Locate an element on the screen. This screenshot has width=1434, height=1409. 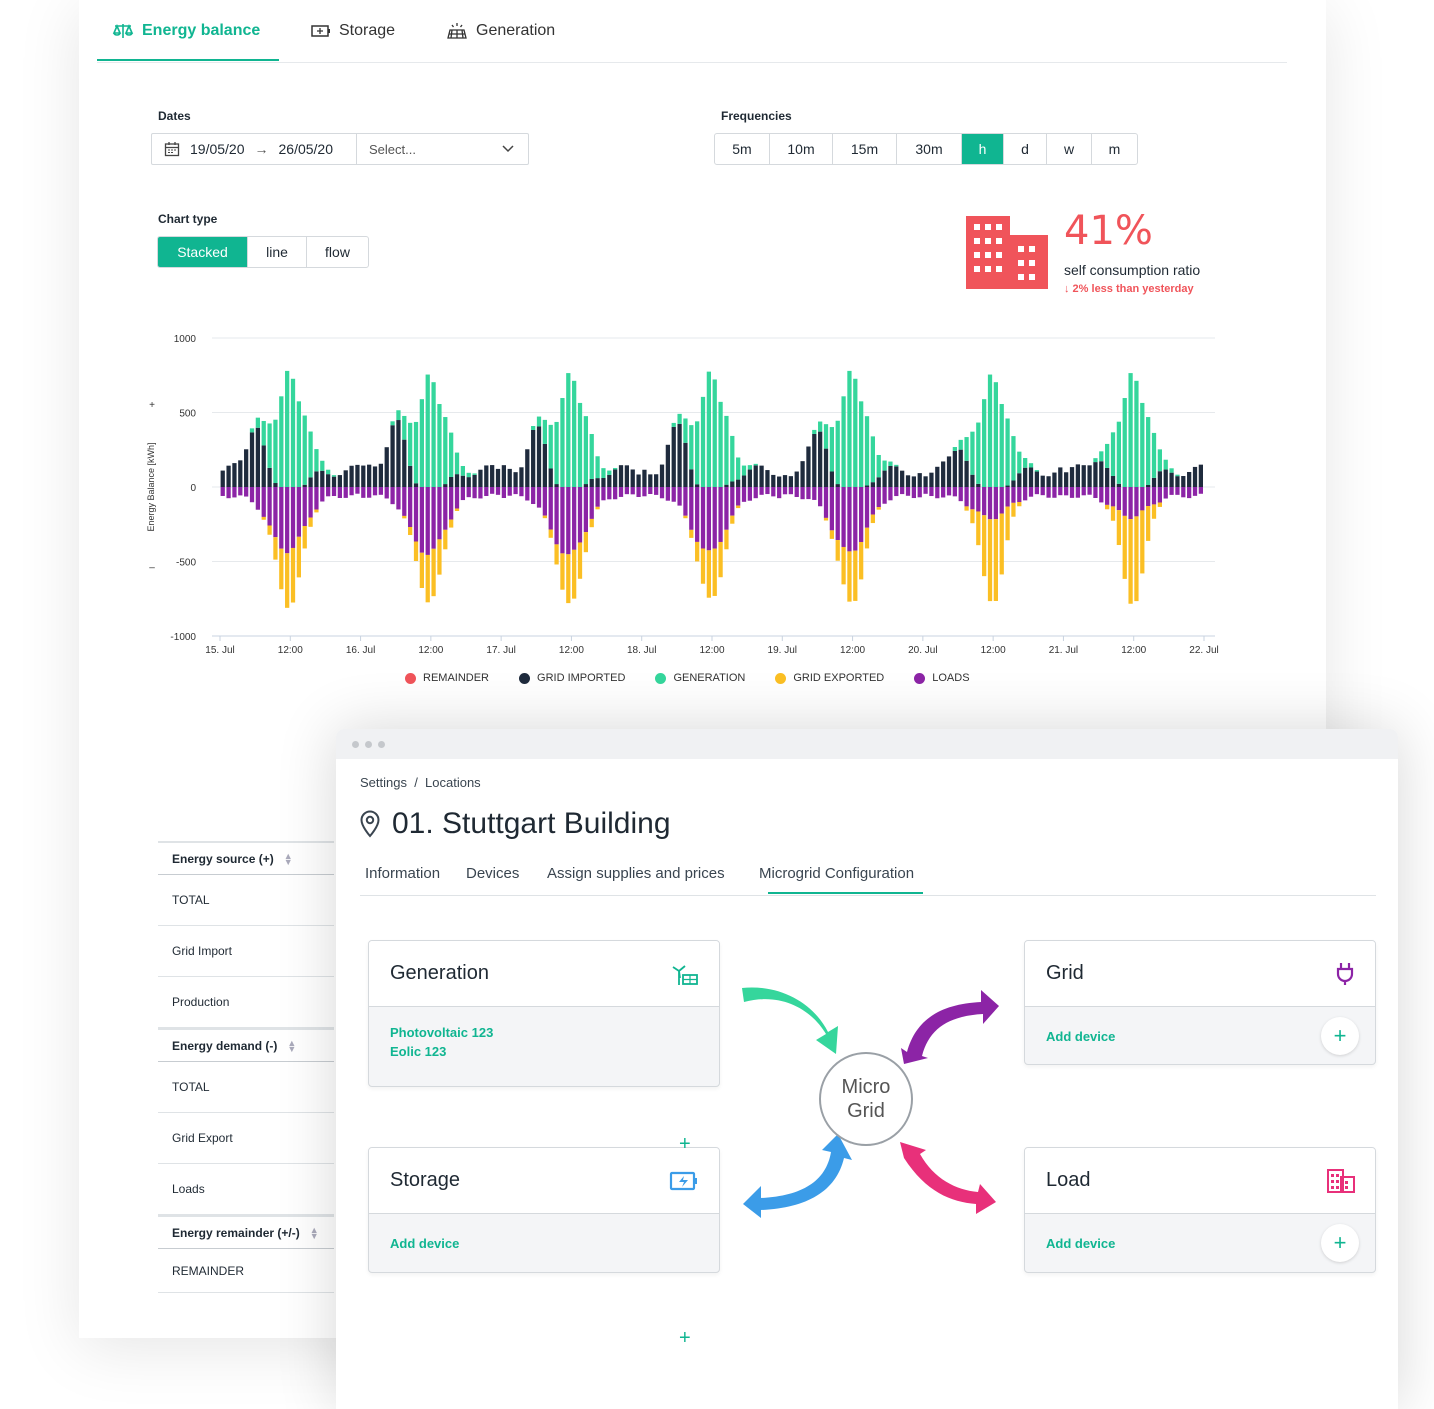
legend-dot is located at coordinates (525, 678).